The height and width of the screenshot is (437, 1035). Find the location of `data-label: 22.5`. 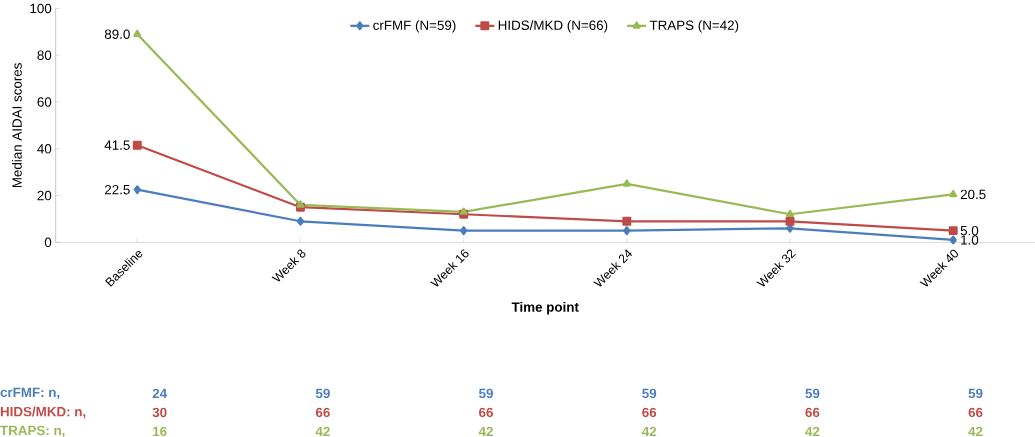

data-label: 22.5 is located at coordinates (117, 189).